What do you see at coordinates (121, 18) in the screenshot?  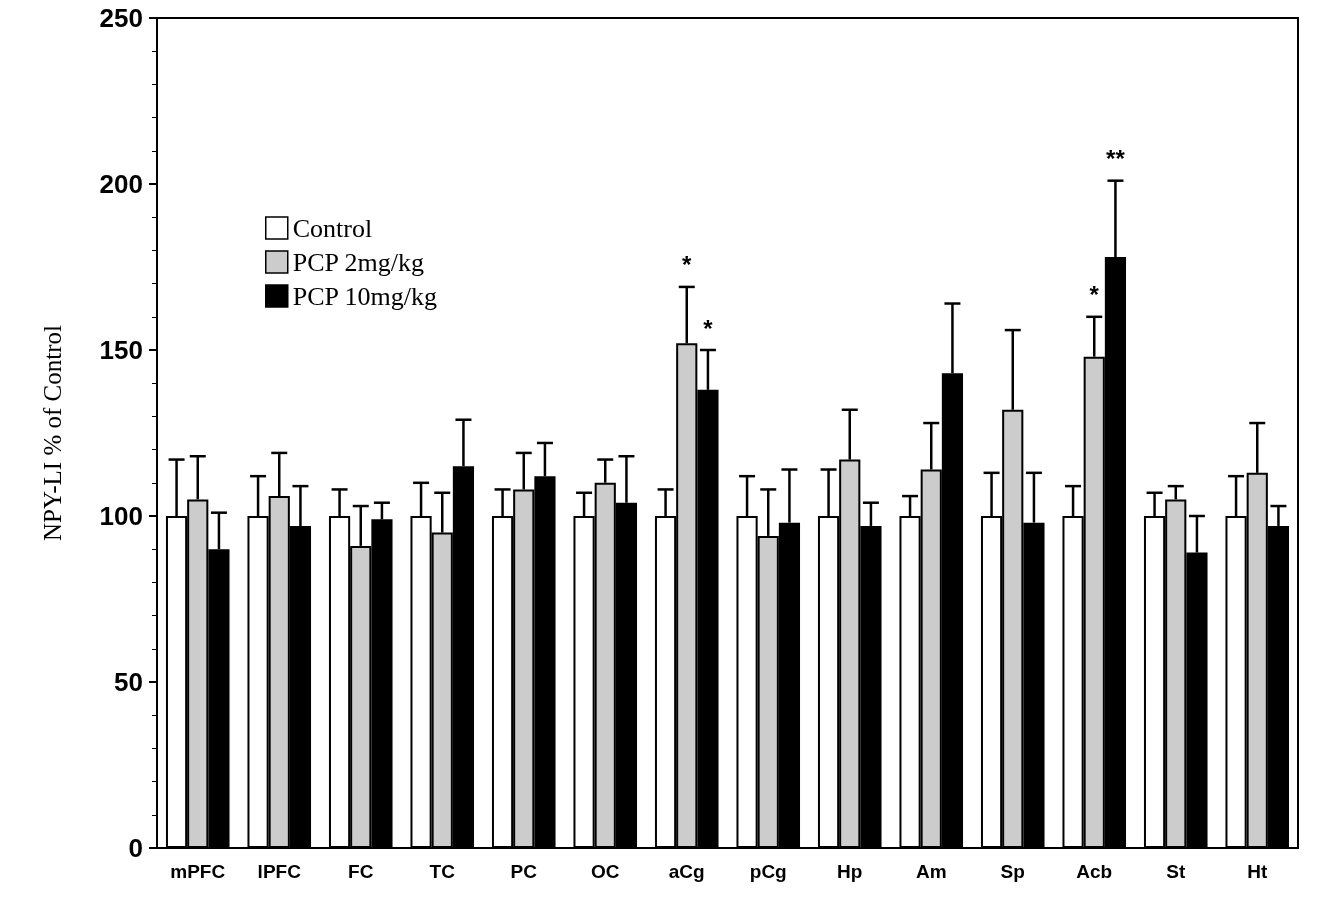 I see `y-tick-label: 250` at bounding box center [121, 18].